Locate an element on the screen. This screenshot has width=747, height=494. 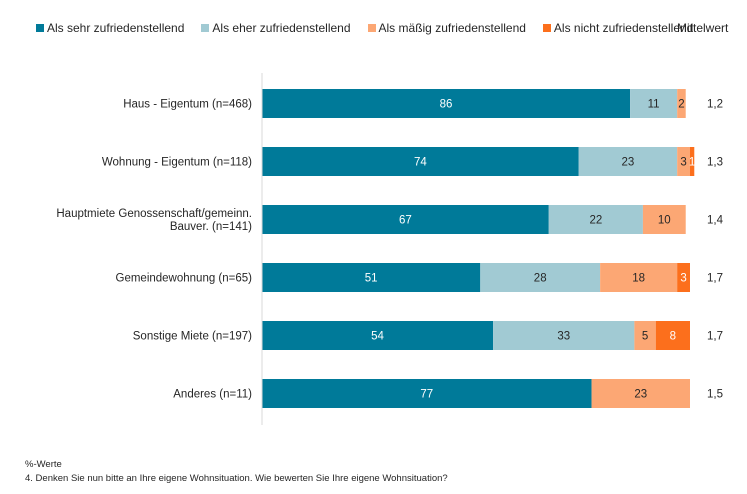
legend-item-maessig: Als mäßig zufriedenstellend is located at coordinates (446, 28).